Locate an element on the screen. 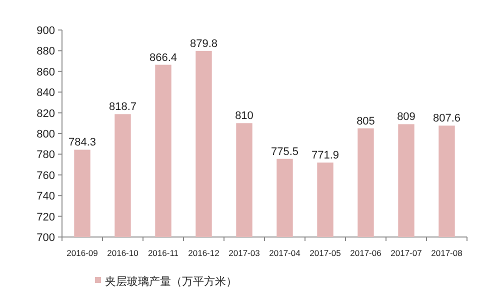 The width and height of the screenshot is (500, 306). x-tick-label: 2017-06 is located at coordinates (366, 253).